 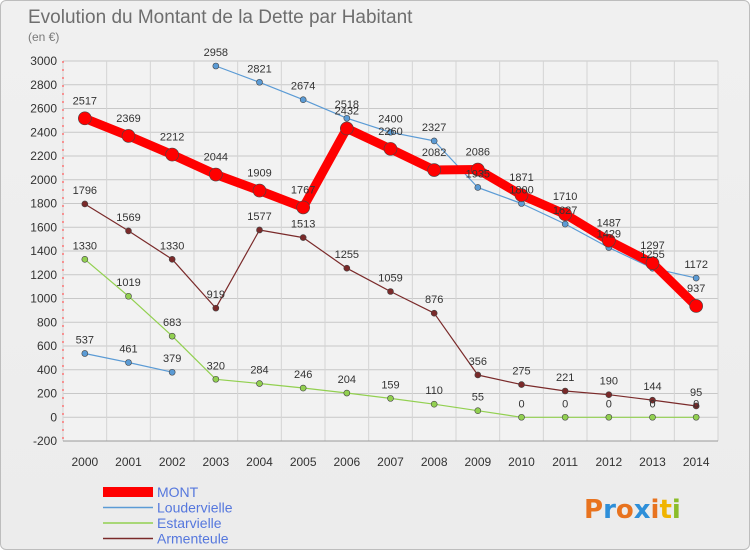 What do you see at coordinates (85, 191) in the screenshot?
I see `series-armenteule-label: 1796` at bounding box center [85, 191].